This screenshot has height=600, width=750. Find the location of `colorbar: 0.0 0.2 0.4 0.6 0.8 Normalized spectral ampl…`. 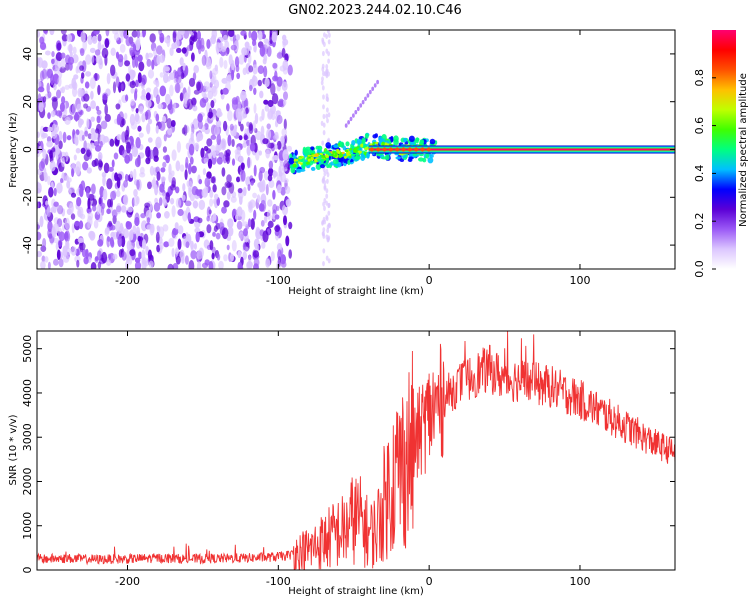

colorbar: 0.0 0.2 0.4 0.6 0.8 Normalized spectral ampl… is located at coordinates (721, 154).